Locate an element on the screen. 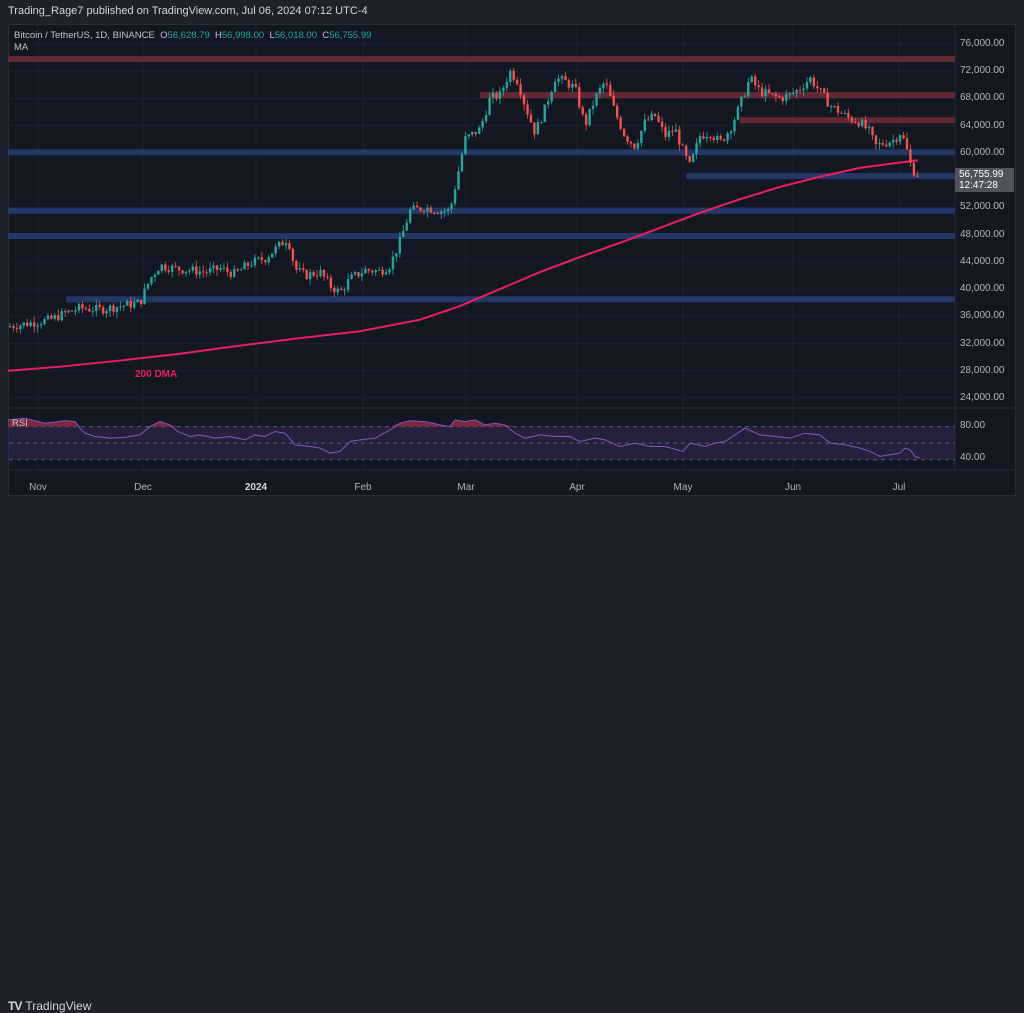 This screenshot has width=1024, height=1013. price-tick: 28,000.00 is located at coordinates (982, 370).